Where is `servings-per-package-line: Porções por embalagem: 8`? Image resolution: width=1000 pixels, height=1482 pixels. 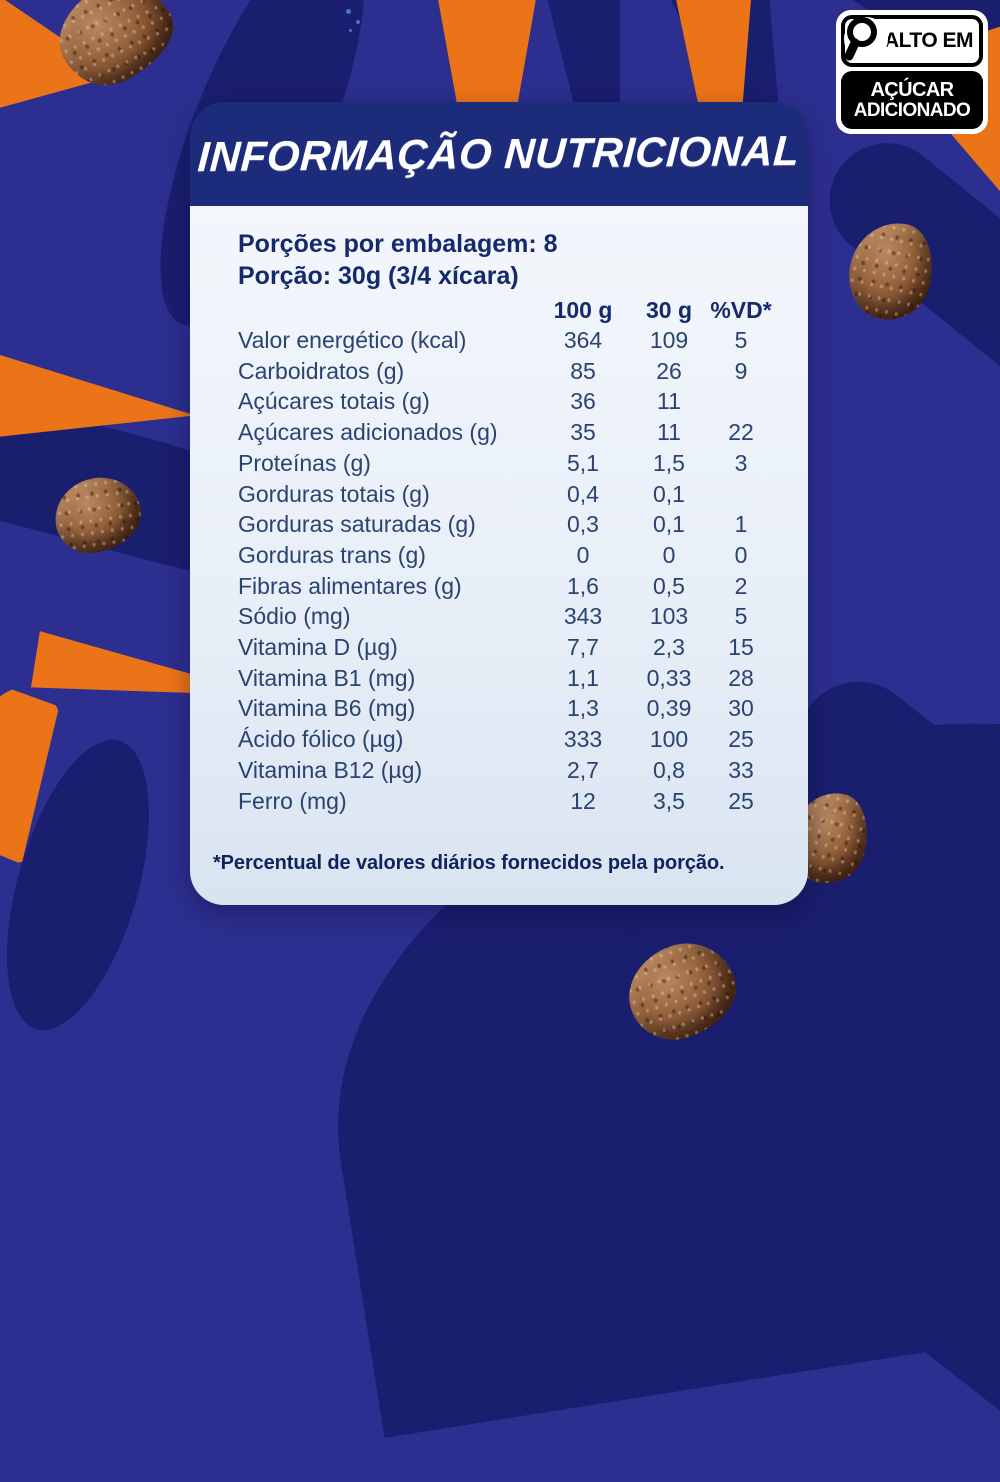 servings-per-package-line: Porções por embalagem: 8 is located at coordinates (398, 244).